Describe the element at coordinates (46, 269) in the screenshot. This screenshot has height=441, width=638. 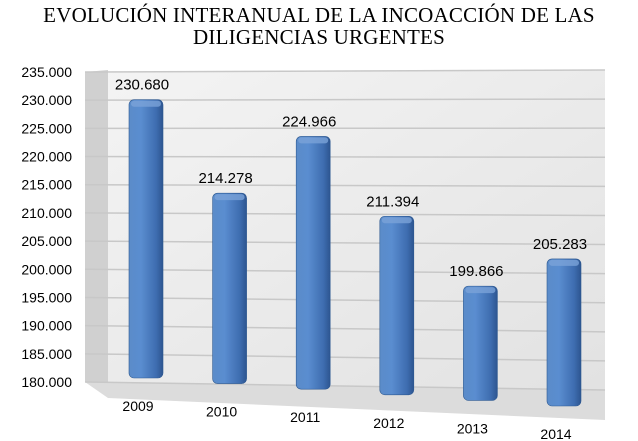
I see `y-tick-label: 200.000` at that location.